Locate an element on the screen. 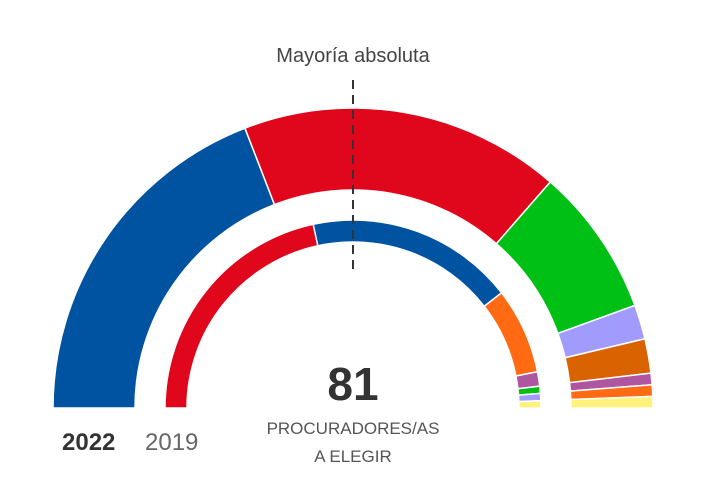  legend-year-2022: 2022 is located at coordinates (88, 442).